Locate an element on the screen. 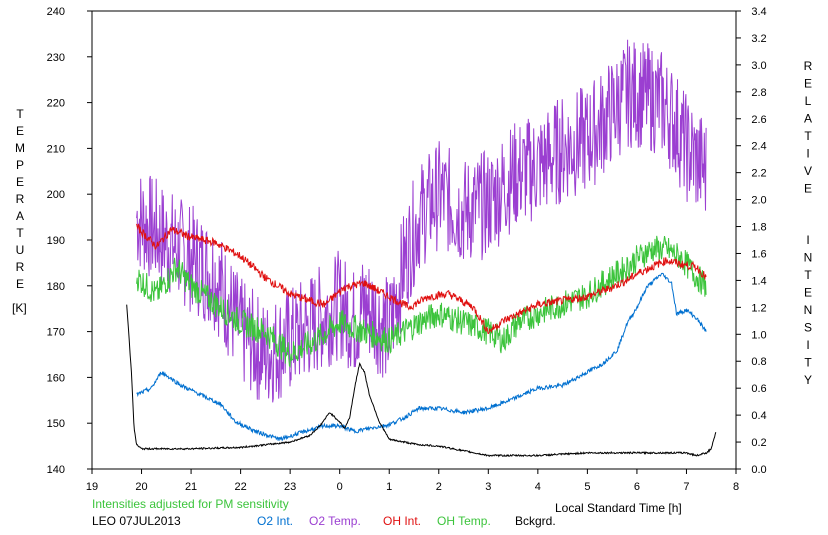 This screenshot has height=535, width=828. station-date: LEO 07JUL2013 is located at coordinates (136, 521).